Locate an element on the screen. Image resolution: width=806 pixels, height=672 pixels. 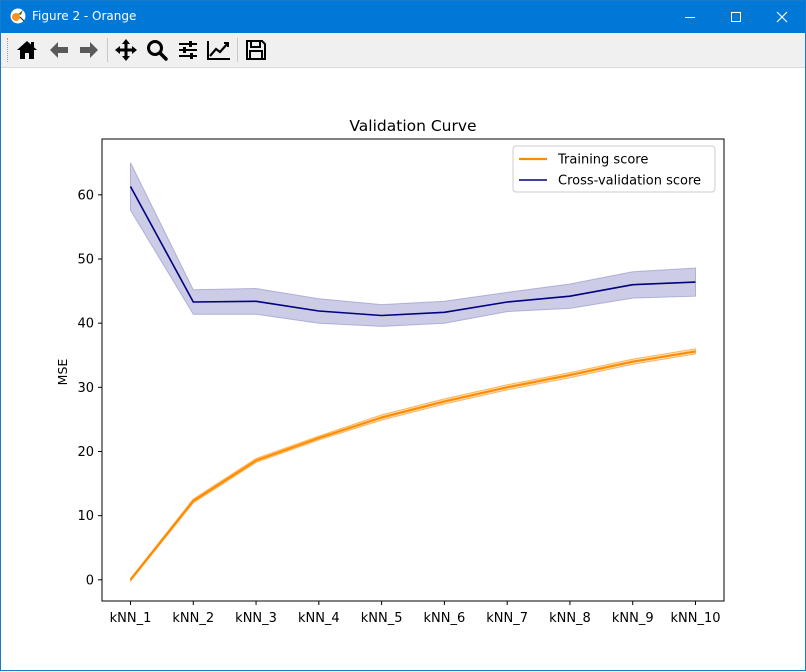
line-chart-icon is located at coordinates (219, 50).